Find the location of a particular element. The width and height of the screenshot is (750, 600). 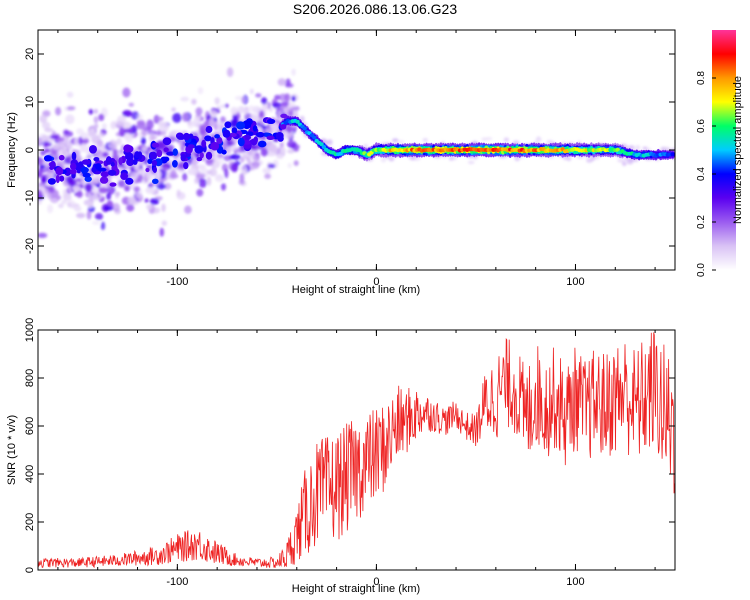

y-tick-label: 400 is located at coordinates (30, 474).